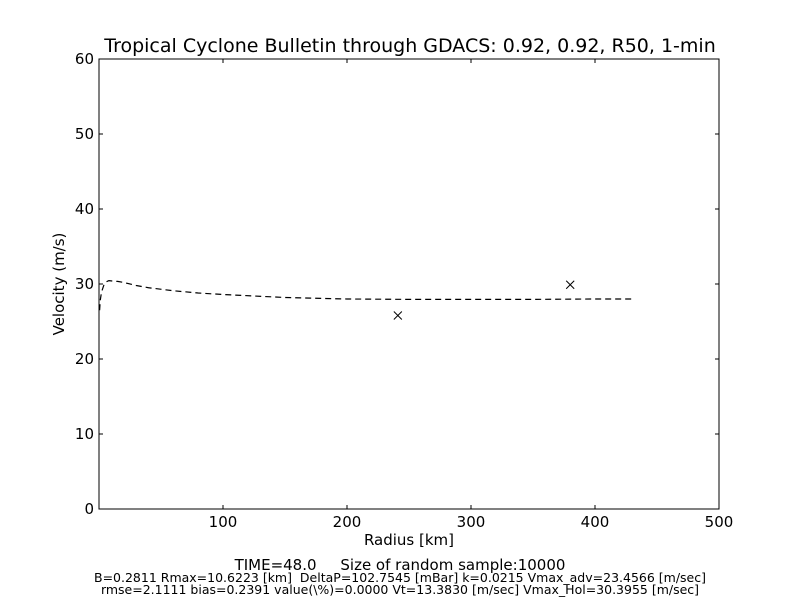 The width and height of the screenshot is (800, 600). Describe the element at coordinates (719, 522) in the screenshot. I see `x-tick-label: 500` at that location.